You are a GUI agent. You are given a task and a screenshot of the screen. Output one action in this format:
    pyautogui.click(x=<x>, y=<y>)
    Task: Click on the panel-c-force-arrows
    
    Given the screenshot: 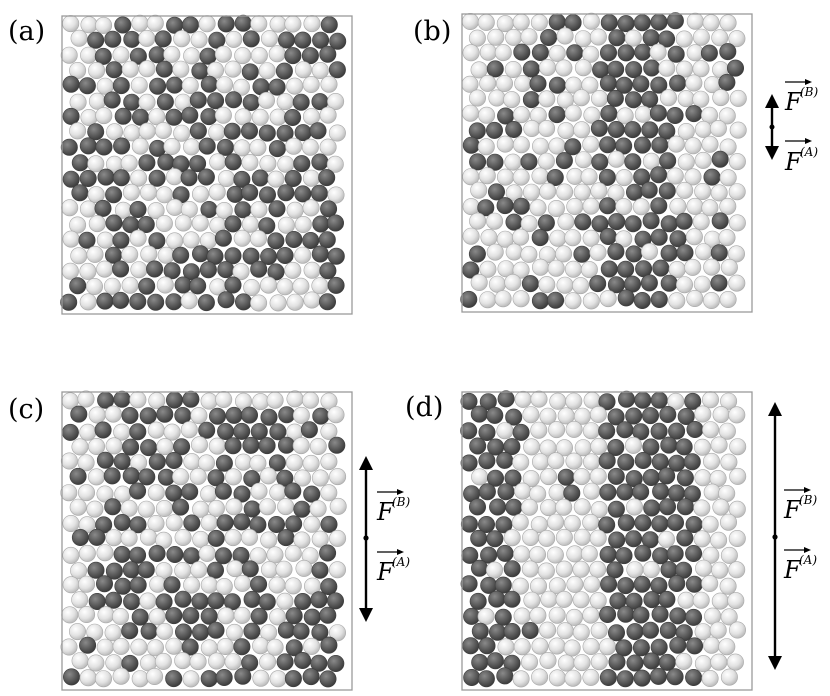 What is the action you would take?
    pyautogui.click(x=366, y=539)
    